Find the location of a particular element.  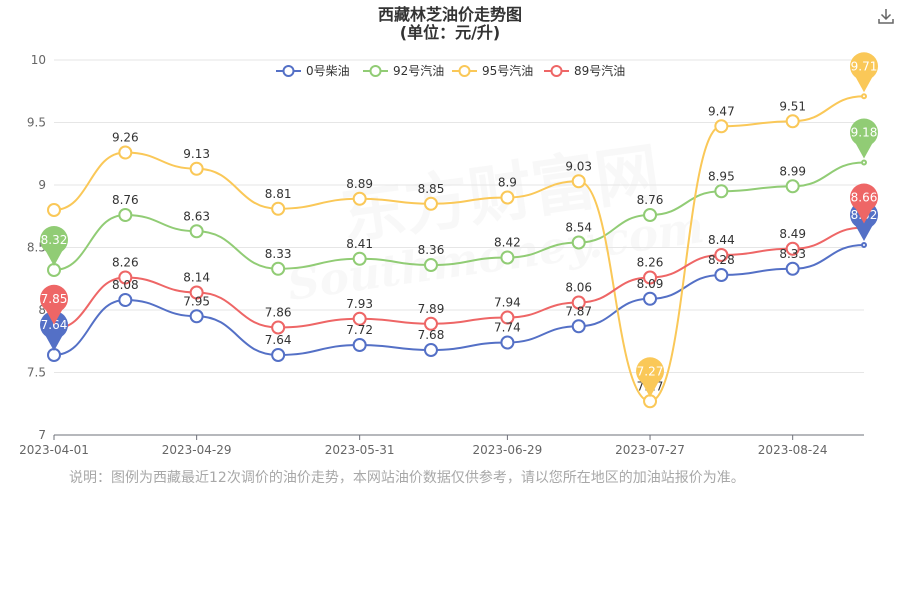

data-label: 8.9 is located at coordinates (507, 183).